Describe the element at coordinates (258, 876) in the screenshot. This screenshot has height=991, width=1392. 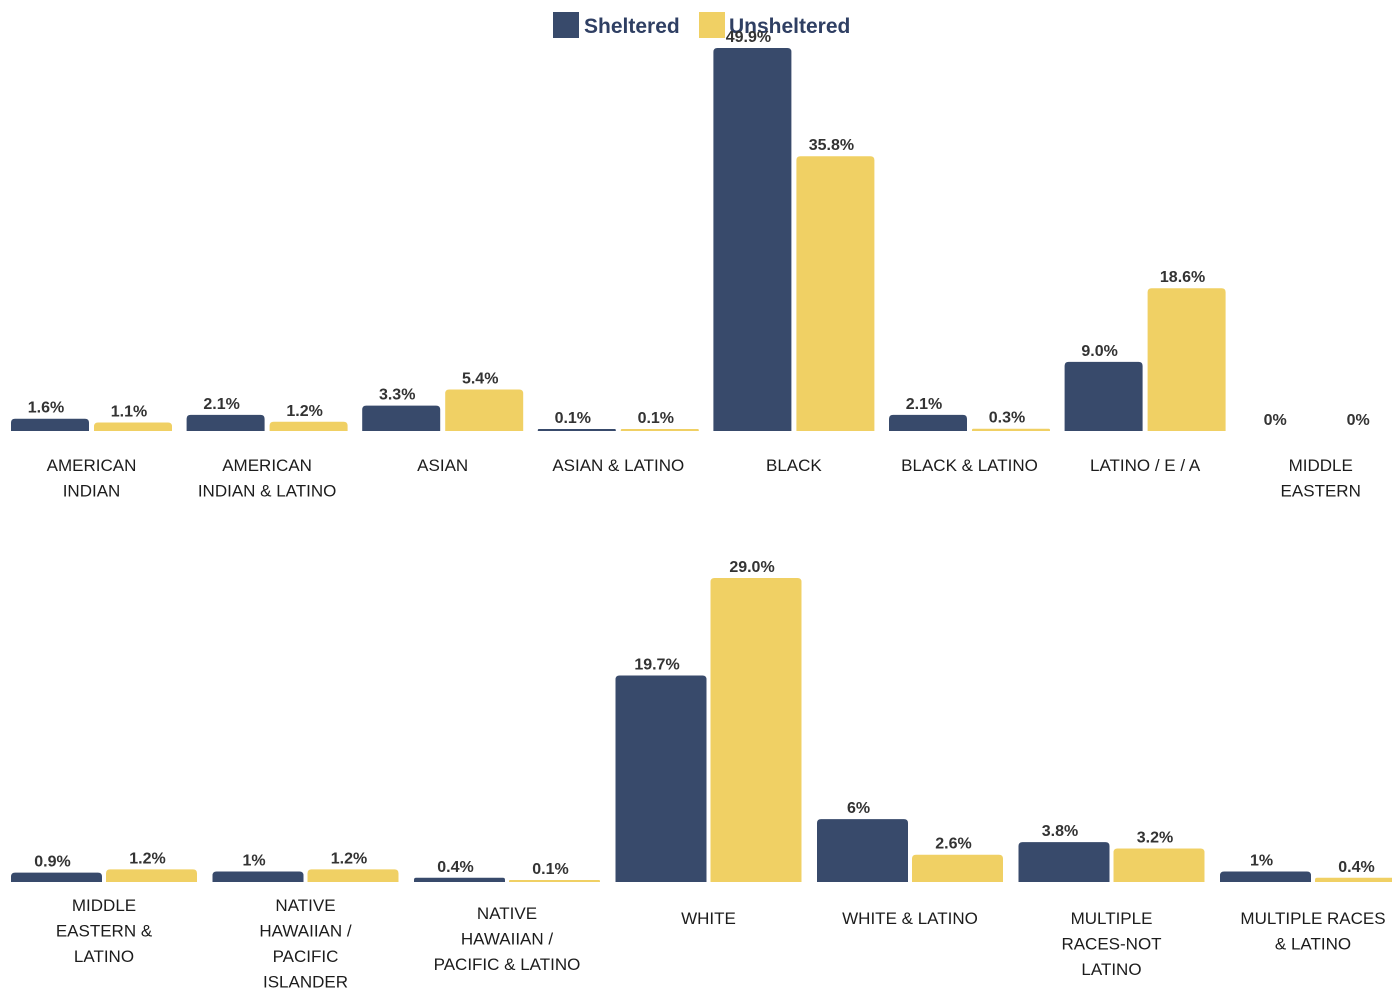
I see `bar-sheltered-native-hawaiian-pacific-islander` at that location.